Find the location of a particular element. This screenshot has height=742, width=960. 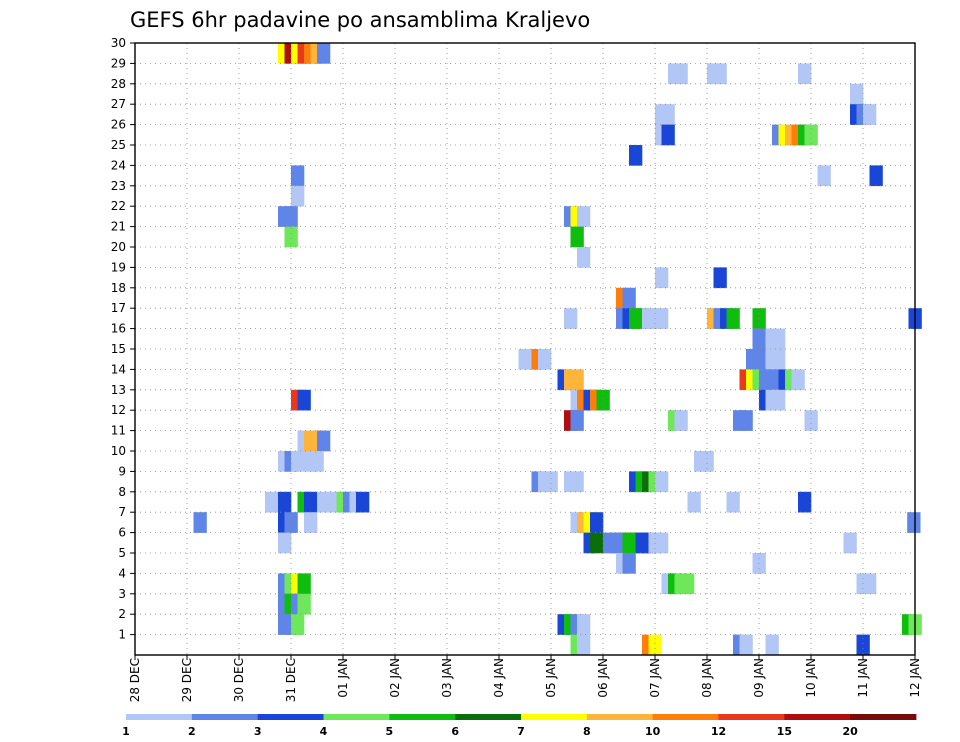

legend-label: 6 is located at coordinates (455, 731).